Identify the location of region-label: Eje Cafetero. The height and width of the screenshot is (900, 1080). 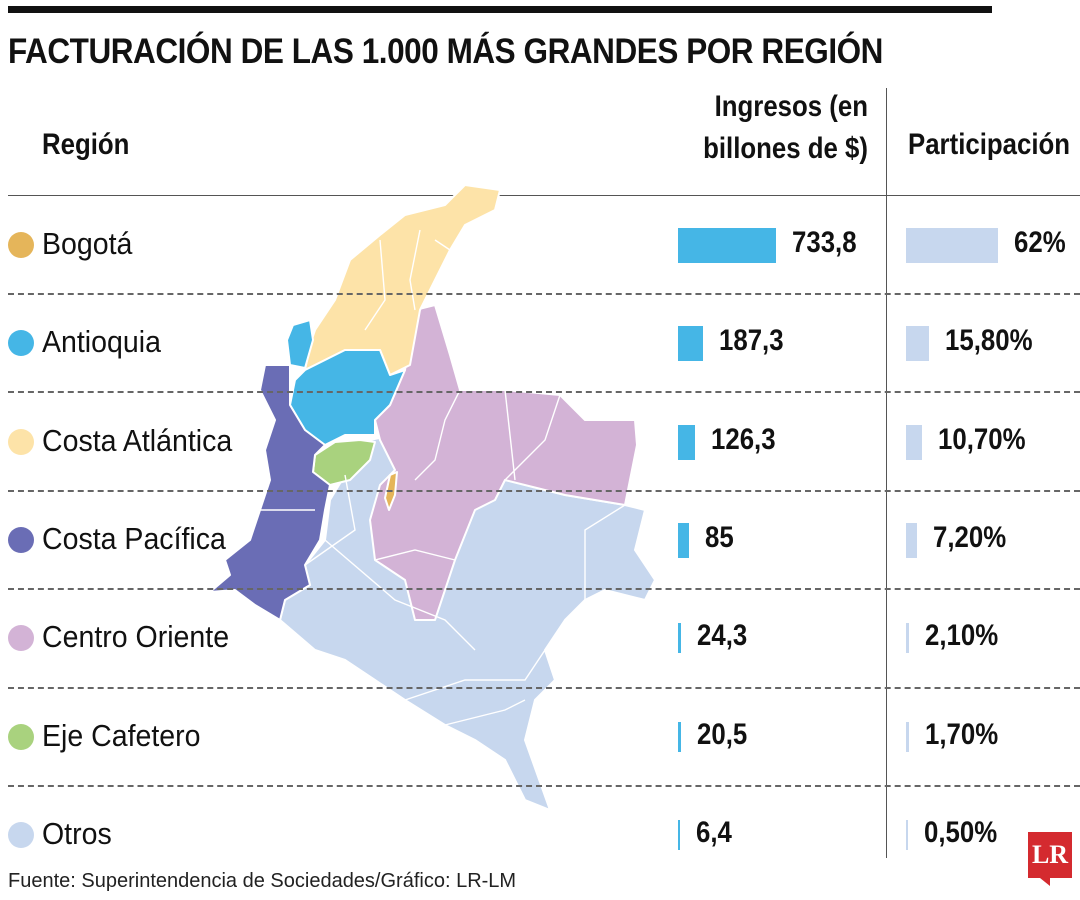
(121, 735).